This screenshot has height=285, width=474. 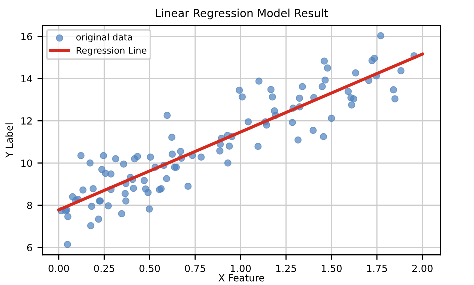 What do you see at coordinates (27, 79) in the screenshot?
I see `y-tick-label: 14` at bounding box center [27, 79].